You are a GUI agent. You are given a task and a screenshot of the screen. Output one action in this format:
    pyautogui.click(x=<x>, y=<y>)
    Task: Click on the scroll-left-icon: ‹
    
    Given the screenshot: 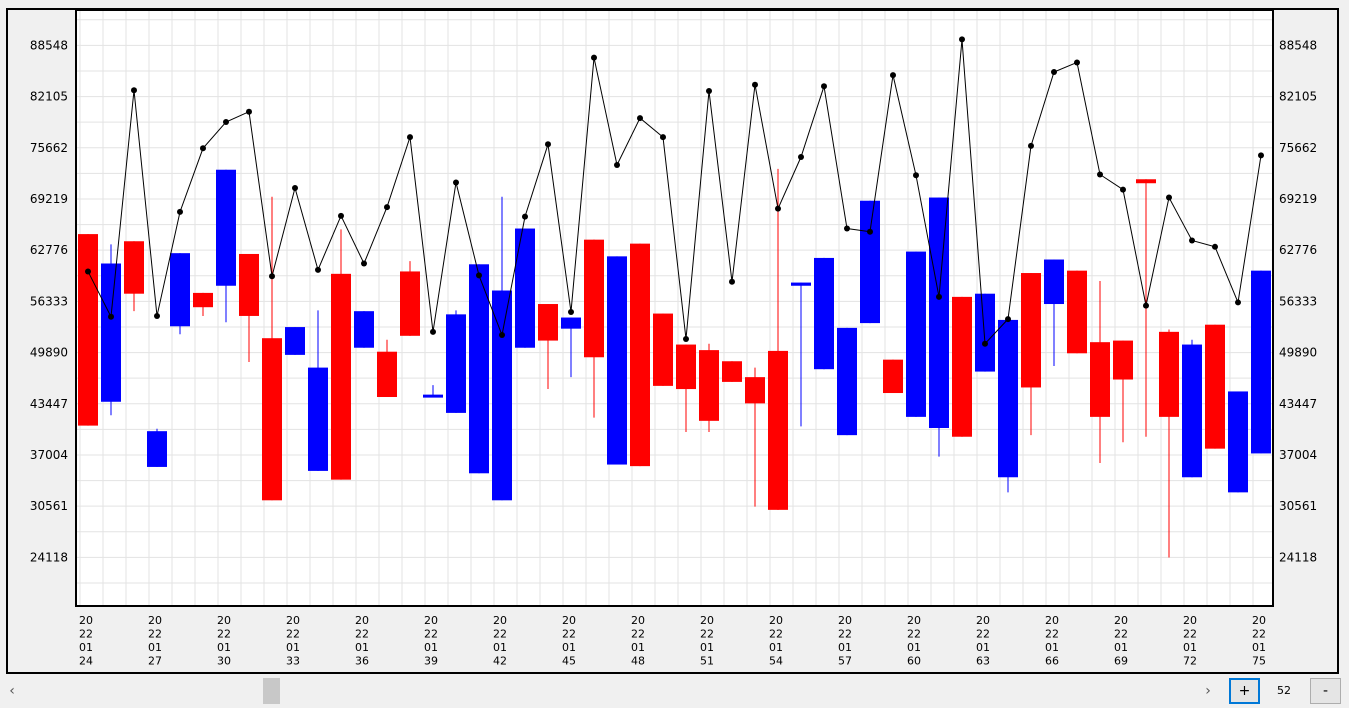 What is the action you would take?
    pyautogui.click(x=12, y=691)
    